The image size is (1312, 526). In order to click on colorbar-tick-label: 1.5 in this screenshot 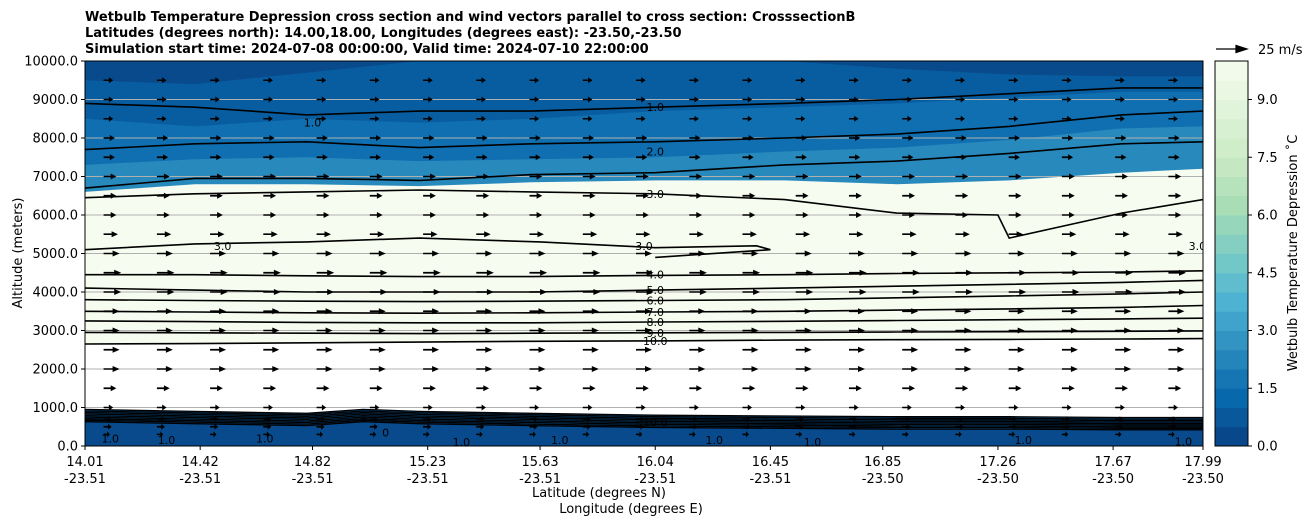, I will do `click(1267, 389)`.